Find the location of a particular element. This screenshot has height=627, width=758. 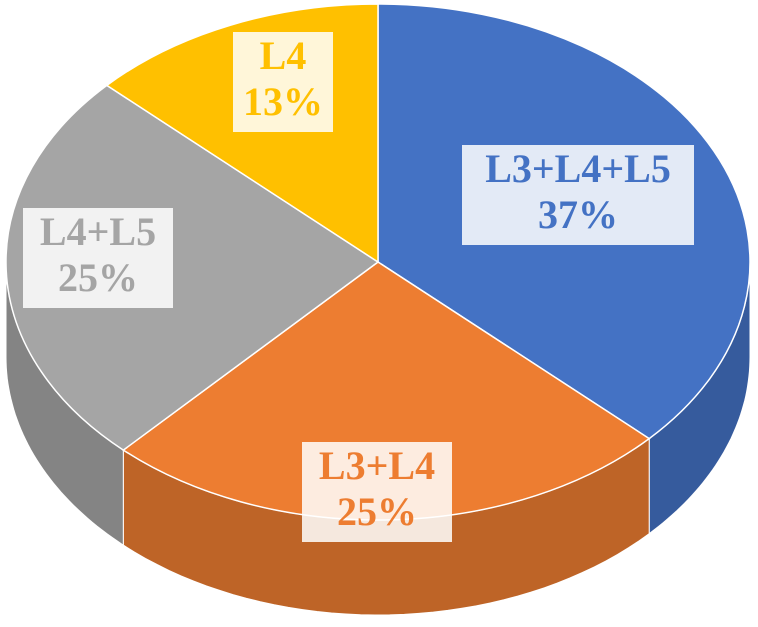

data-label-name: L4+L5 is located at coordinates (98, 231).